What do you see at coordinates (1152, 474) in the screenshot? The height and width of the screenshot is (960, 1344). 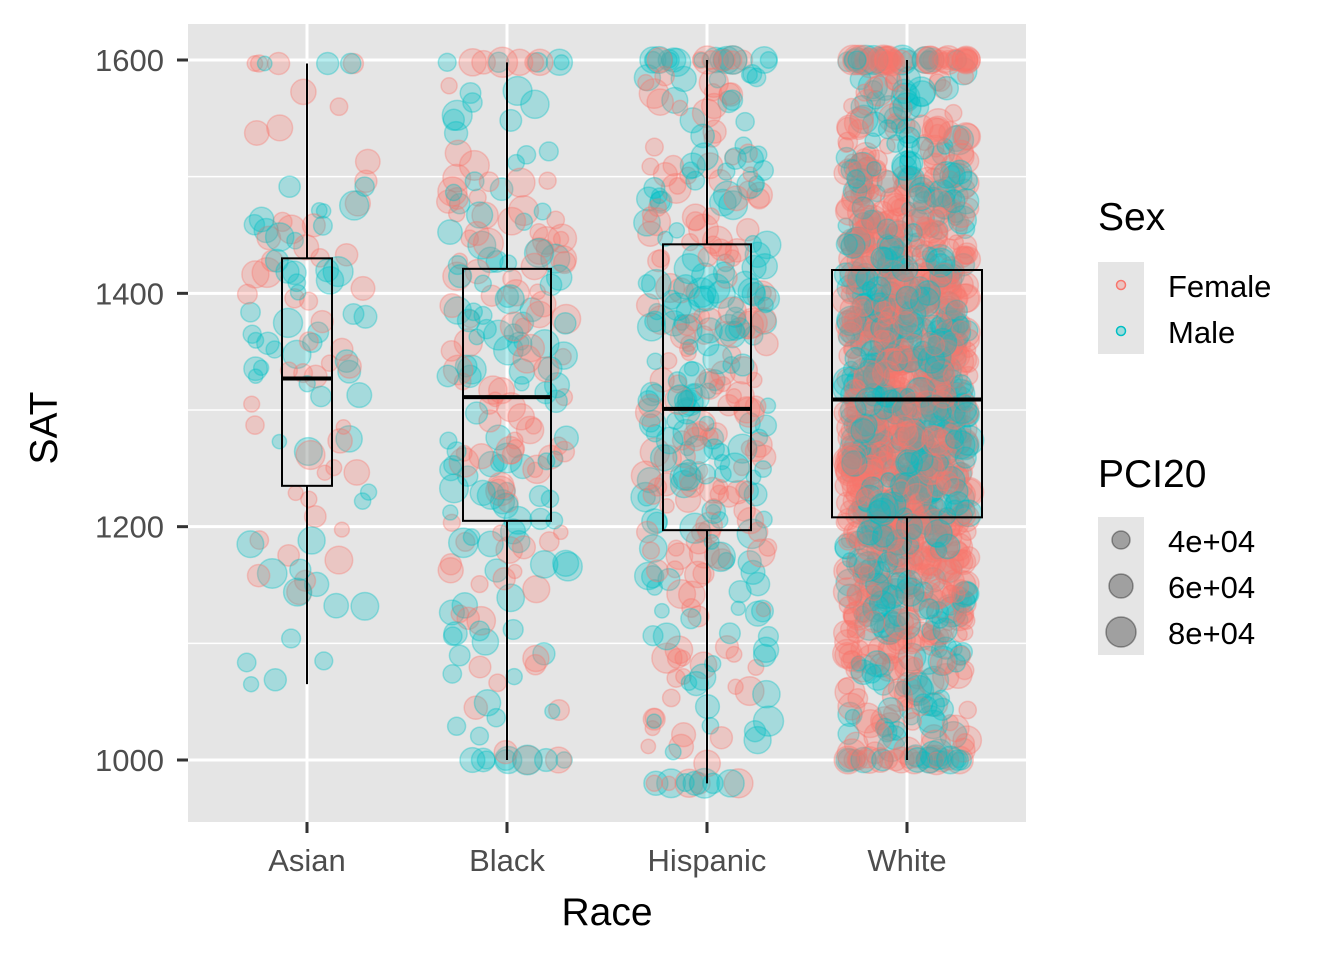 I see `pci20-legend-title: PCI20` at bounding box center [1152, 474].